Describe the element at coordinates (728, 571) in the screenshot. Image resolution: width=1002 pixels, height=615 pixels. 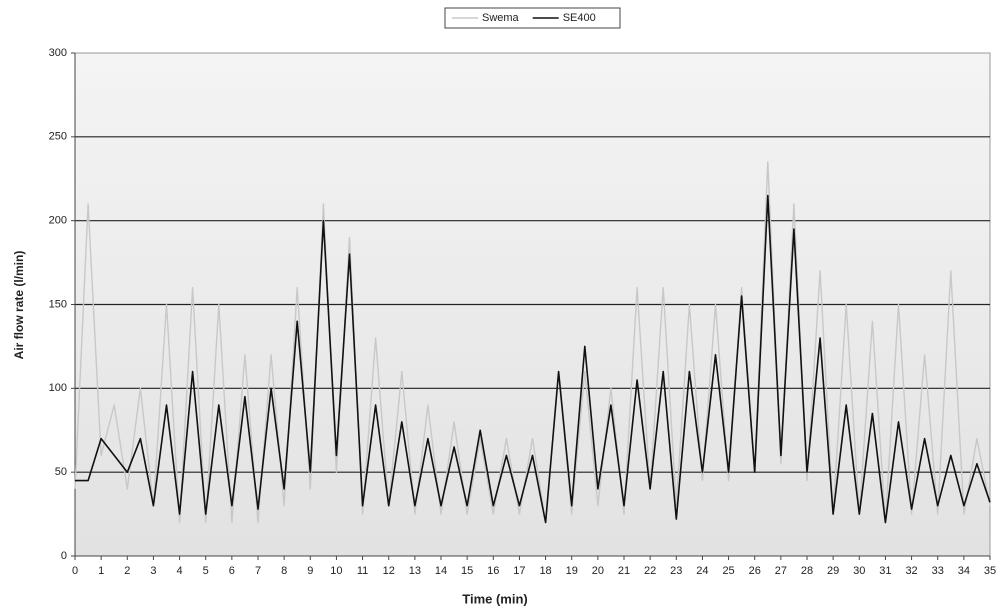
I see `x-tick-label: 25` at that location.